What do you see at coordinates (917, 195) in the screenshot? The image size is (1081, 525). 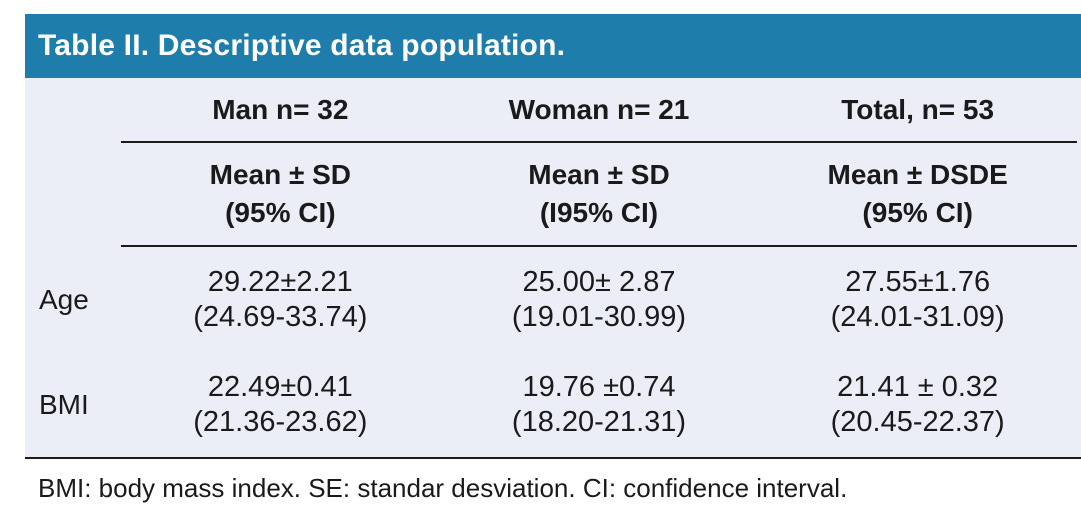 I see `subheader-total: Mean ± DSDE (95% CI)` at bounding box center [917, 195].